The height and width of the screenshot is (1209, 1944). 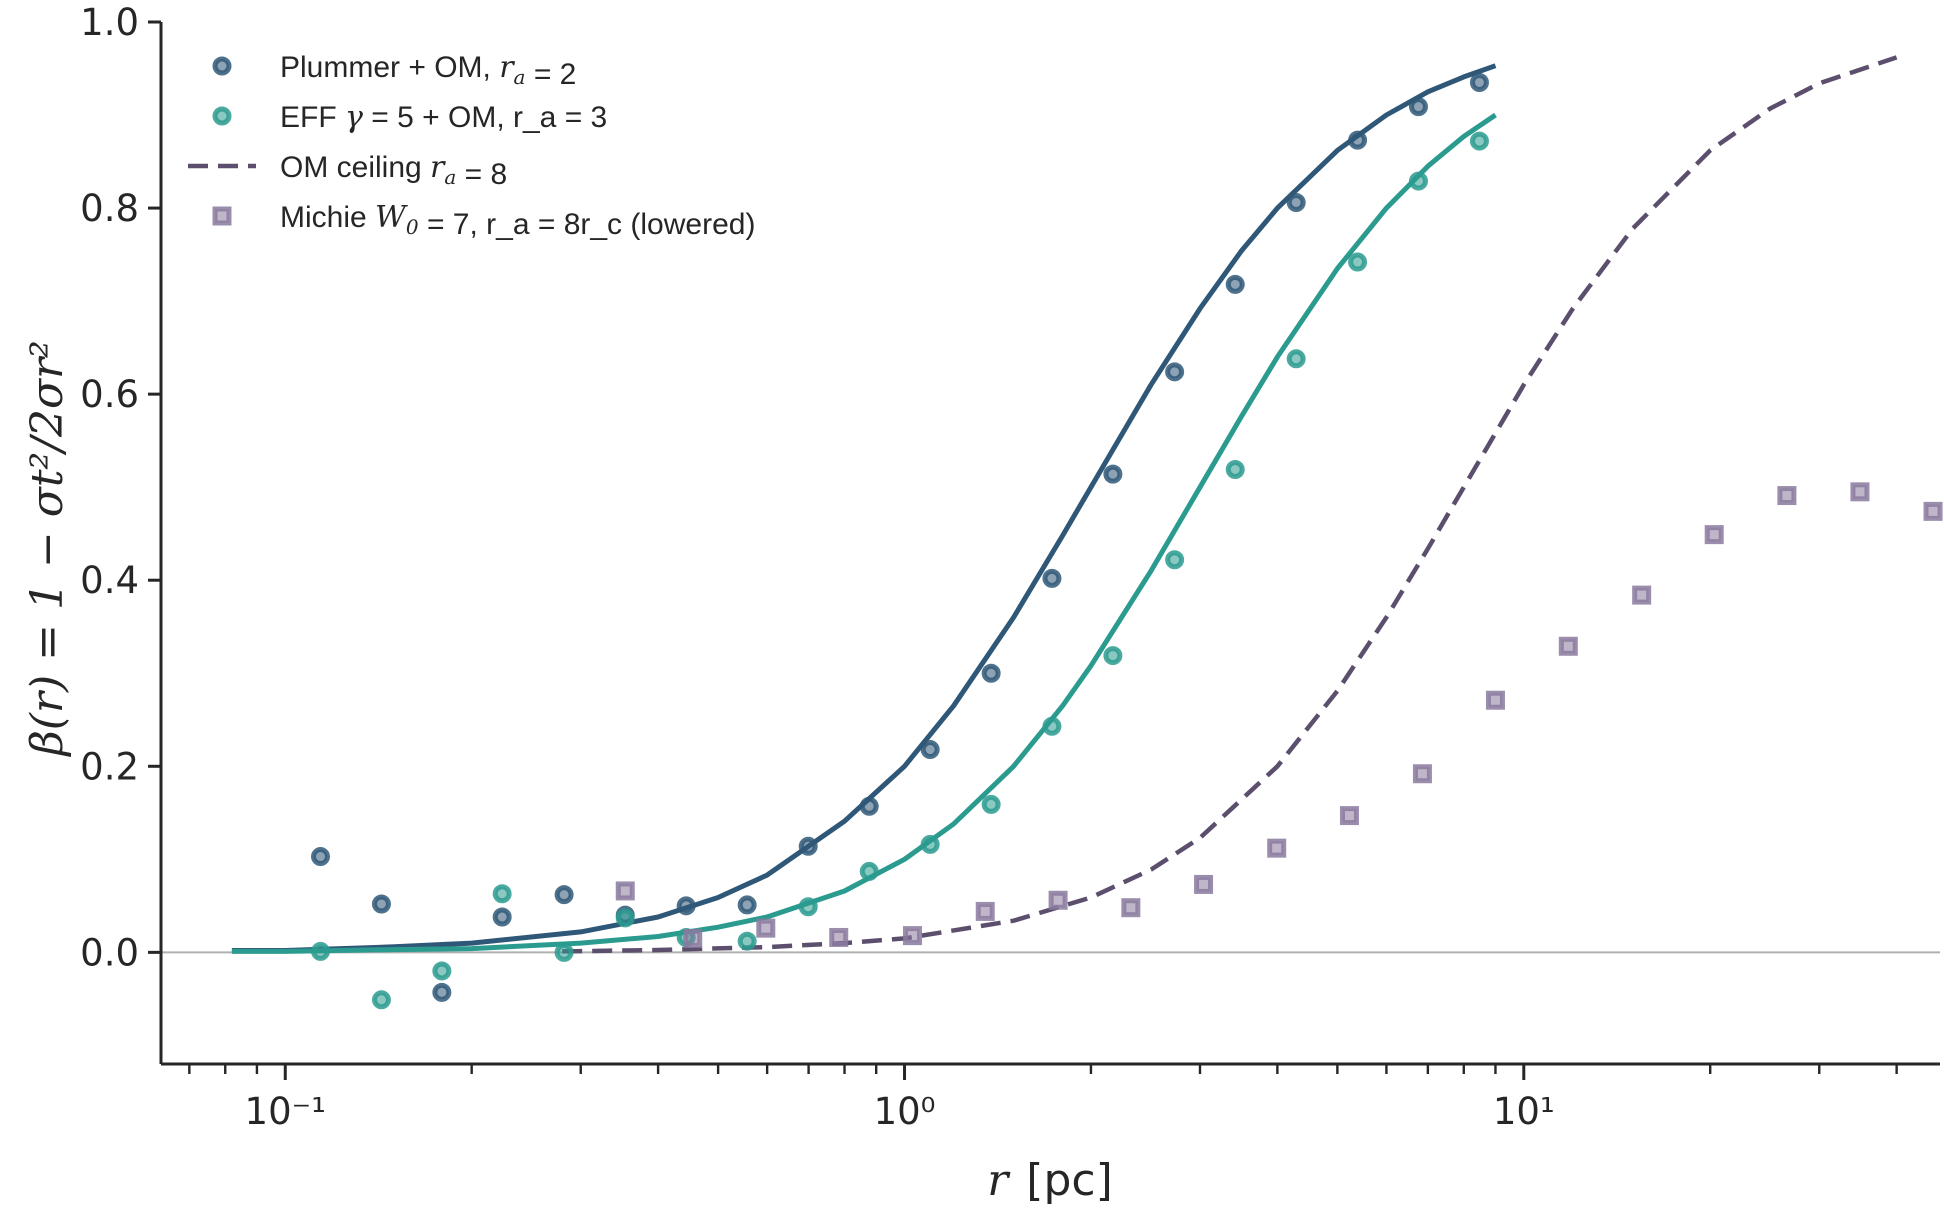 I want to click on legend-label: Michie W0 = 7, r_a = 8r_c (lowered), so click(x=517, y=220).